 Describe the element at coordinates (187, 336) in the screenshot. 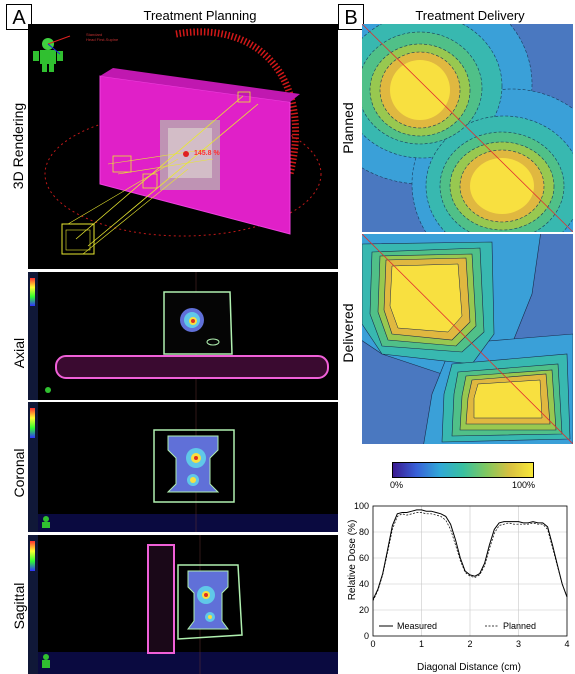

I see `axial-graphic` at that location.